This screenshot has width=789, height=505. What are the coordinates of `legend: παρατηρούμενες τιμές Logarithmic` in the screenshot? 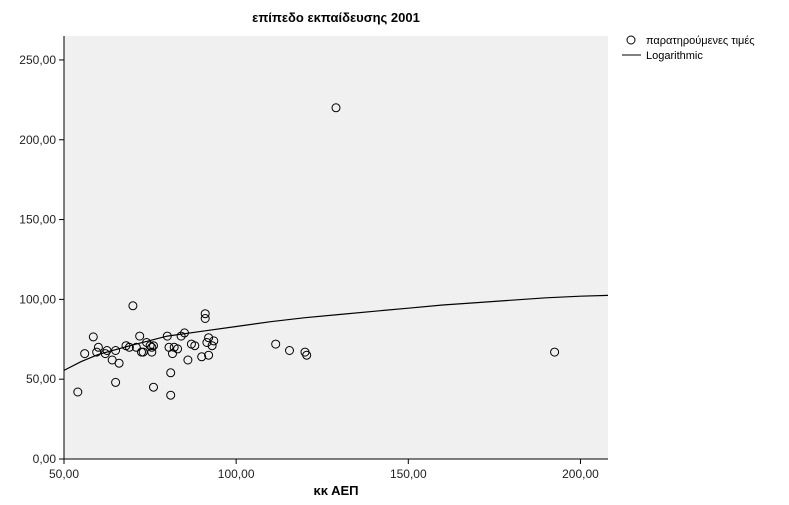 It's located at (688, 48).